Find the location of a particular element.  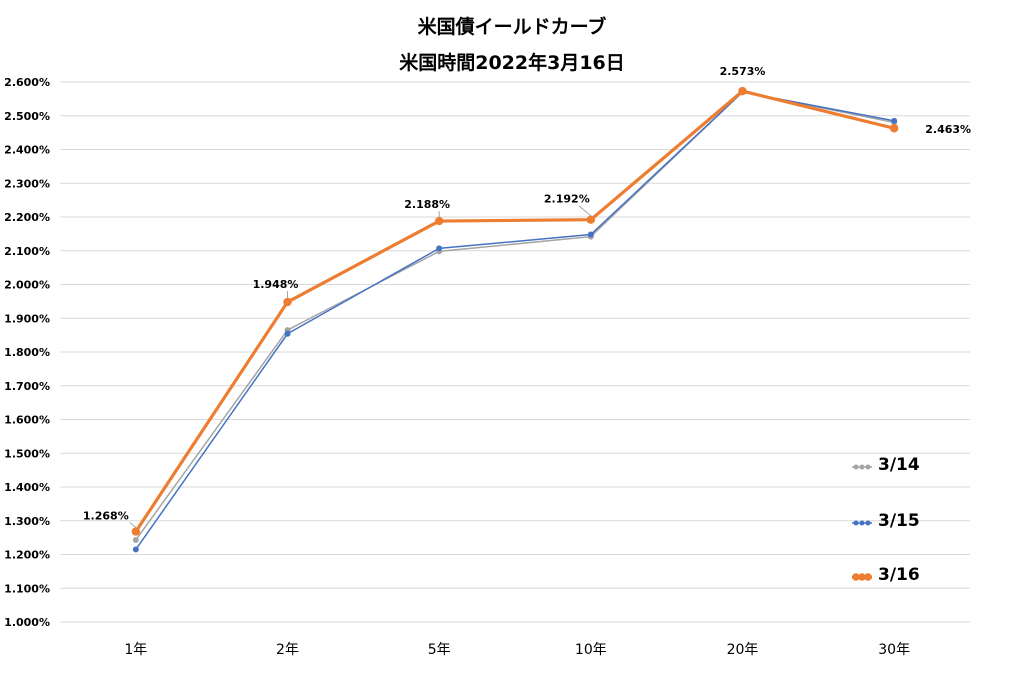

y-tick-label: 1.700% is located at coordinates (27, 386).